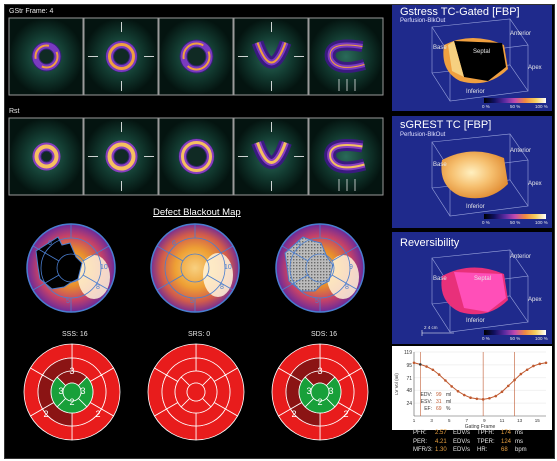 This screenshot has height=461, width=557. I want to click on polar-map-sds: 6 9 8 5, so click(320, 268).